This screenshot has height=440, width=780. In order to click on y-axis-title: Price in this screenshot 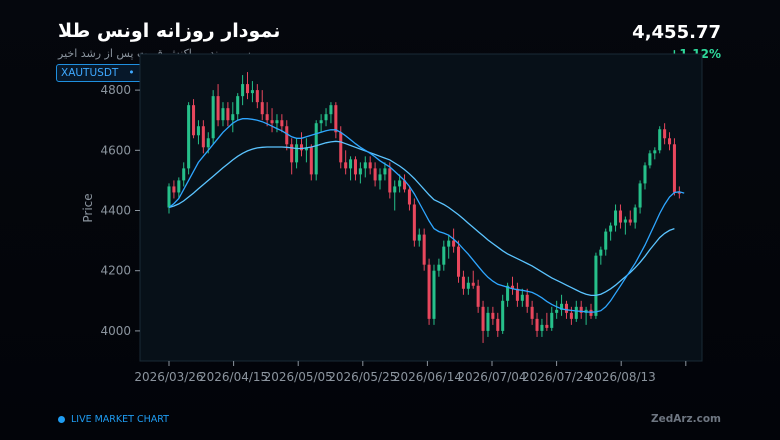, I will do `click(88, 207)`.